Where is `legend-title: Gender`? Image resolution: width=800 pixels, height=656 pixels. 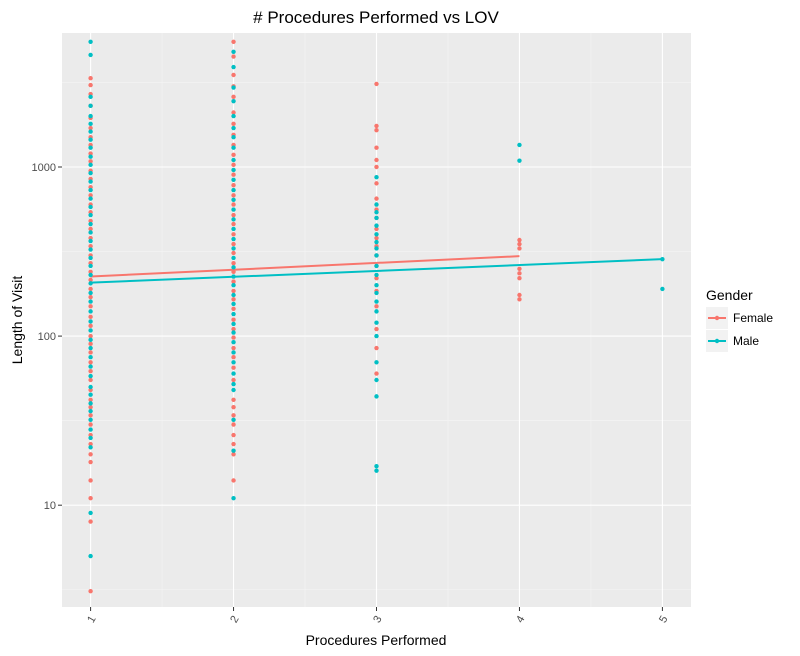
legend-title: Gender is located at coordinates (729, 295).